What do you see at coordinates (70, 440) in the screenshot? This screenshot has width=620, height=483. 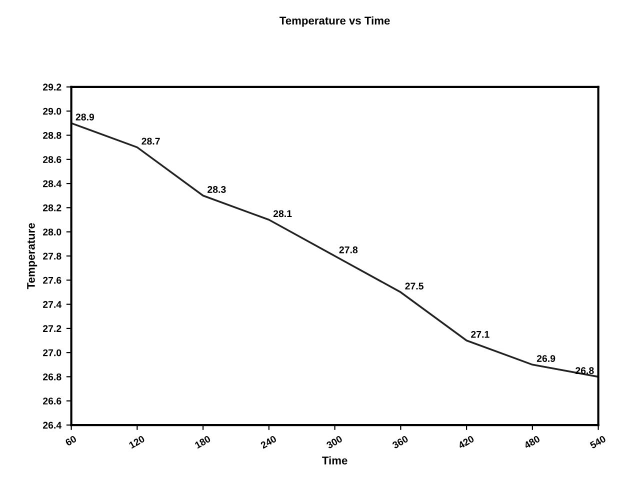 I see `x-tick-label: 60` at bounding box center [70, 440].